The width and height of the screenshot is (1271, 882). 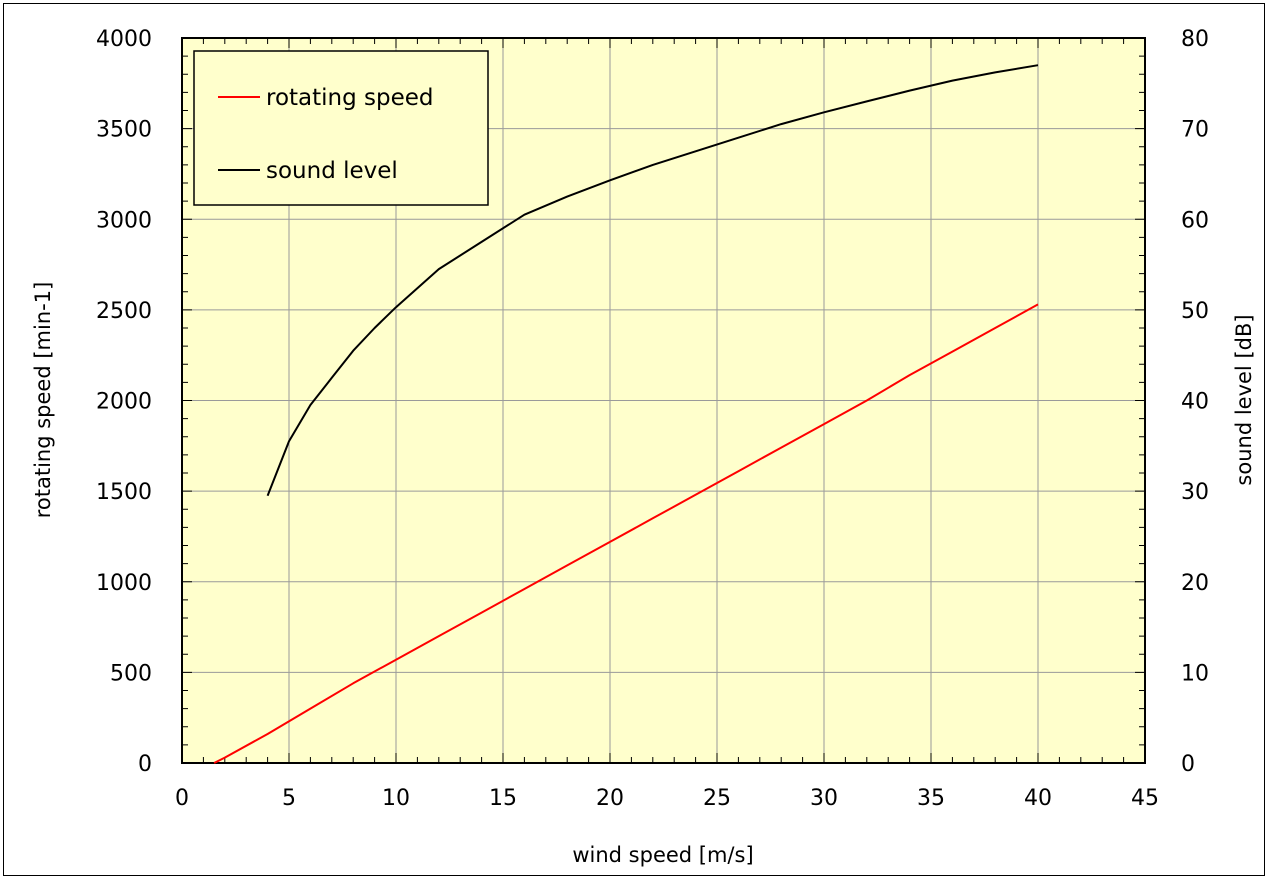 What do you see at coordinates (289, 798) in the screenshot?
I see `x-tick-label: 5` at bounding box center [289, 798].